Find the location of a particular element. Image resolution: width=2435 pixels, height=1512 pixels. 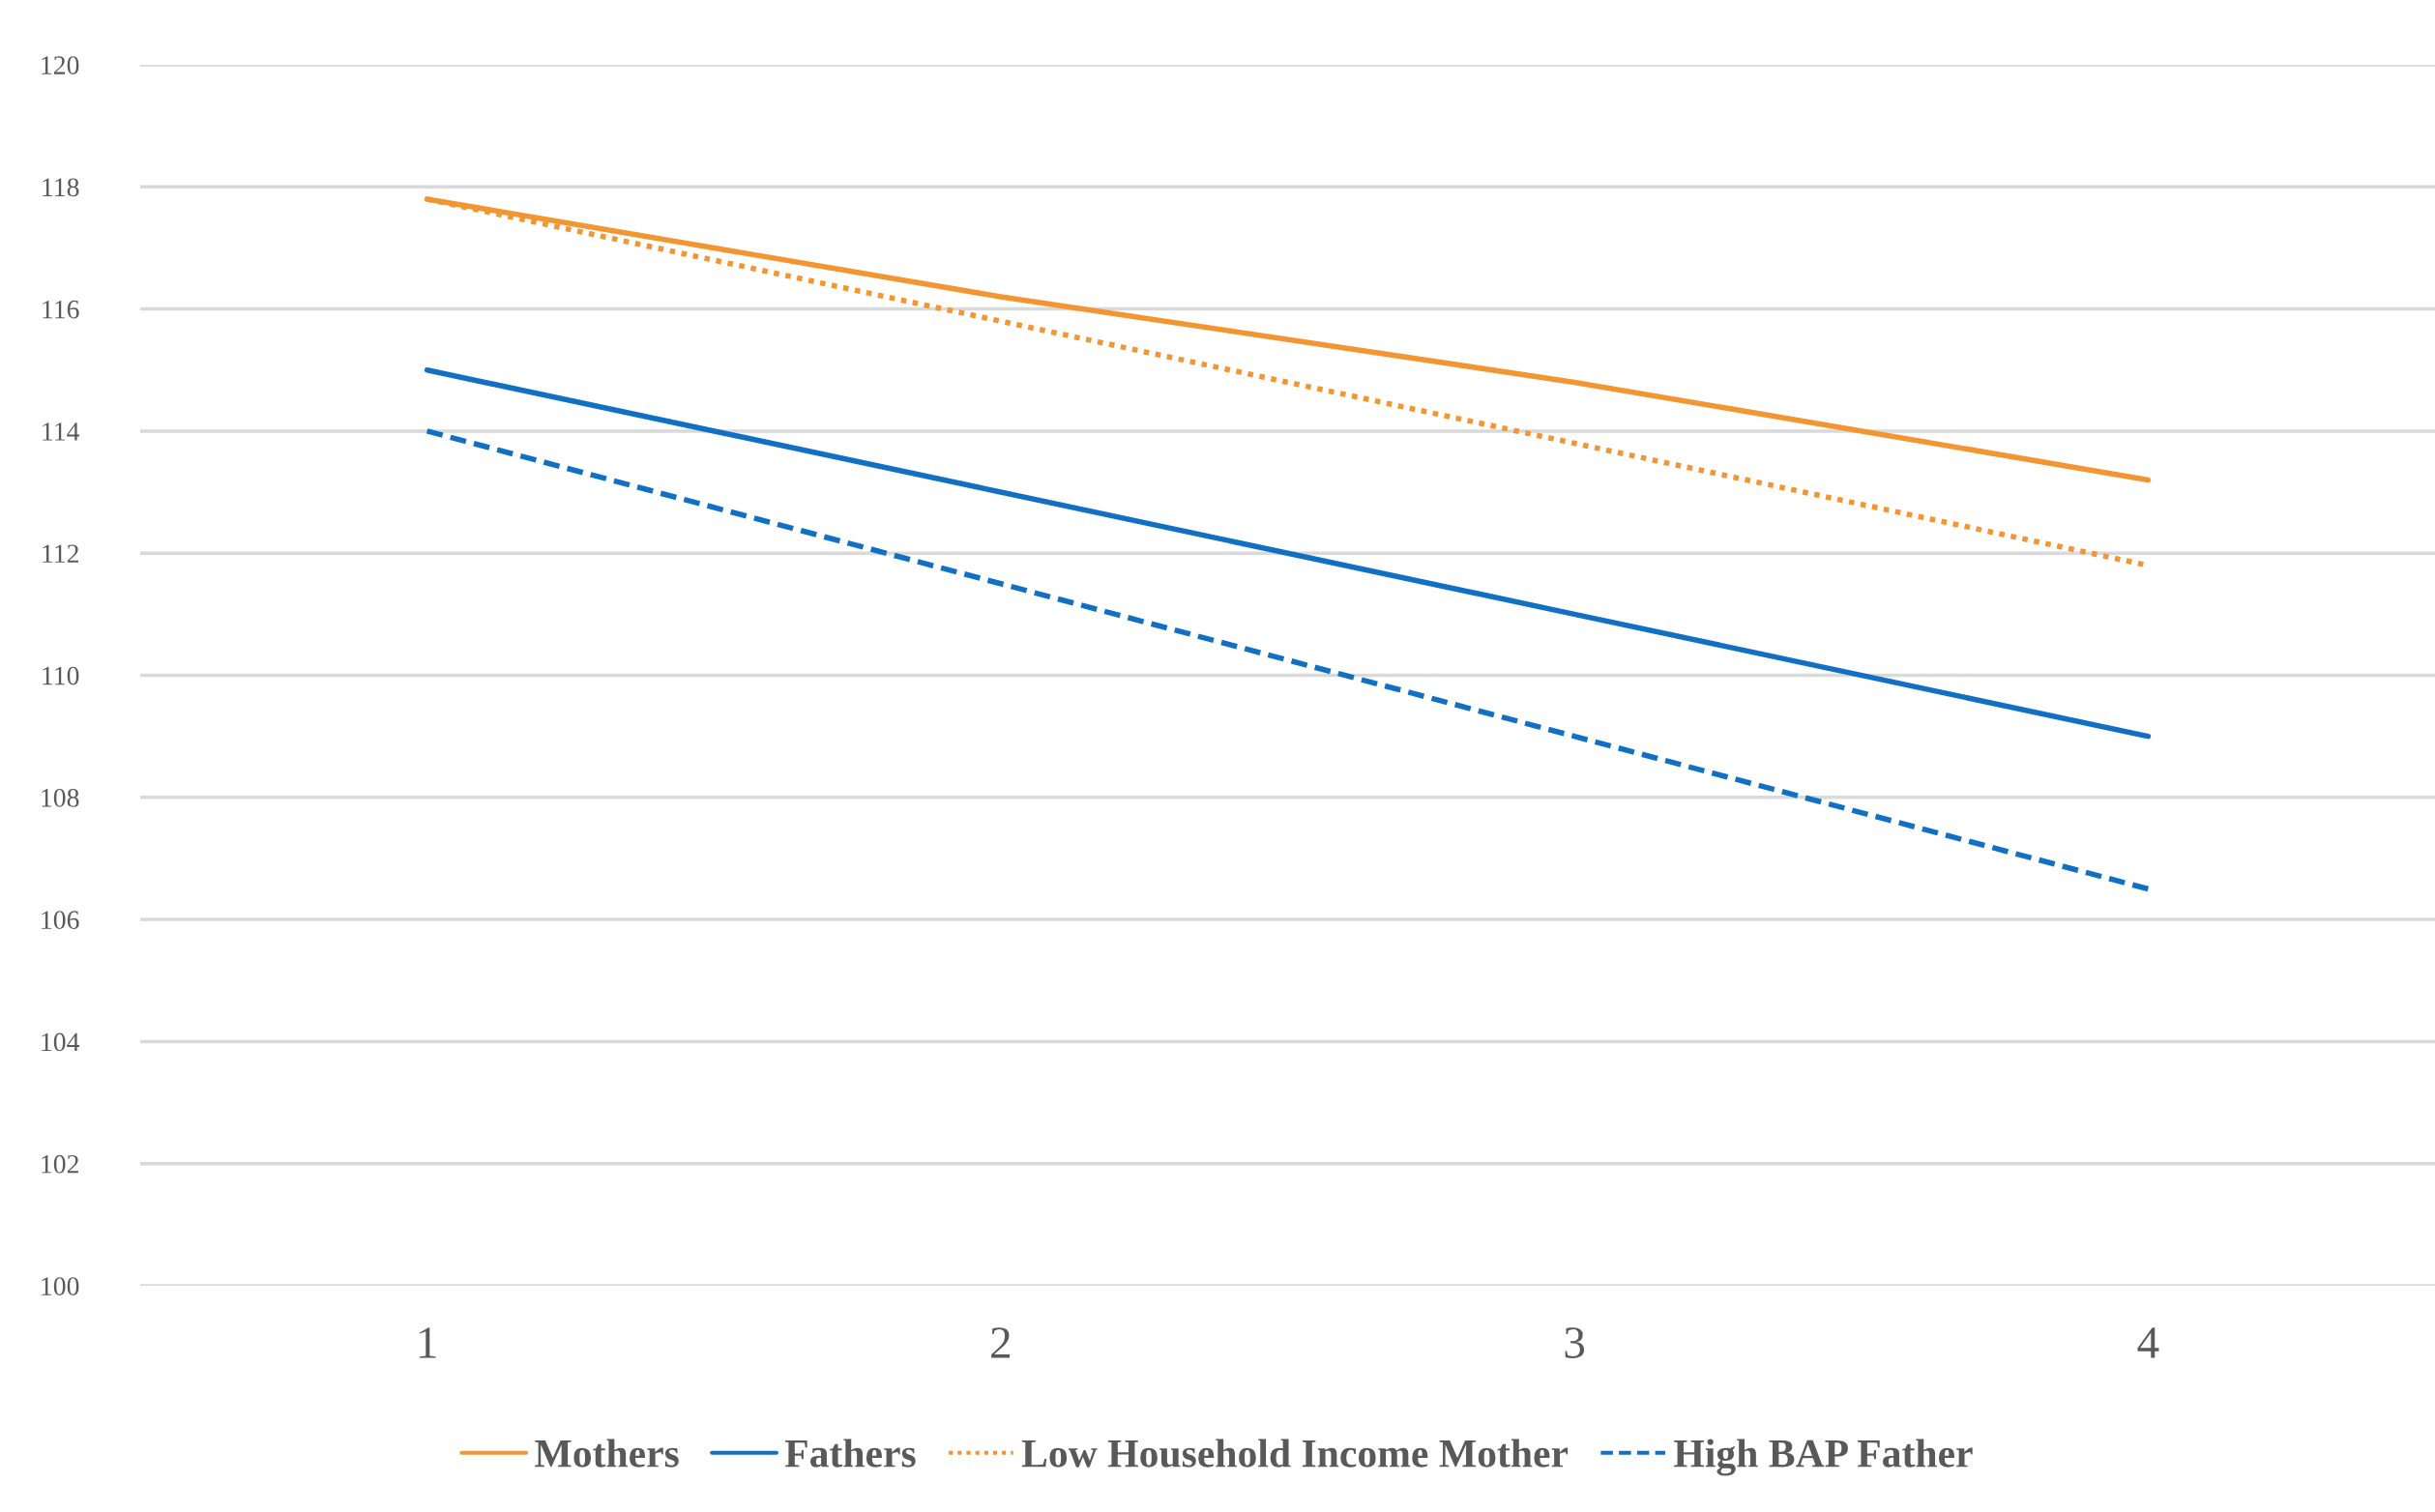

y-tick-label: 100 is located at coordinates (60, 1286).